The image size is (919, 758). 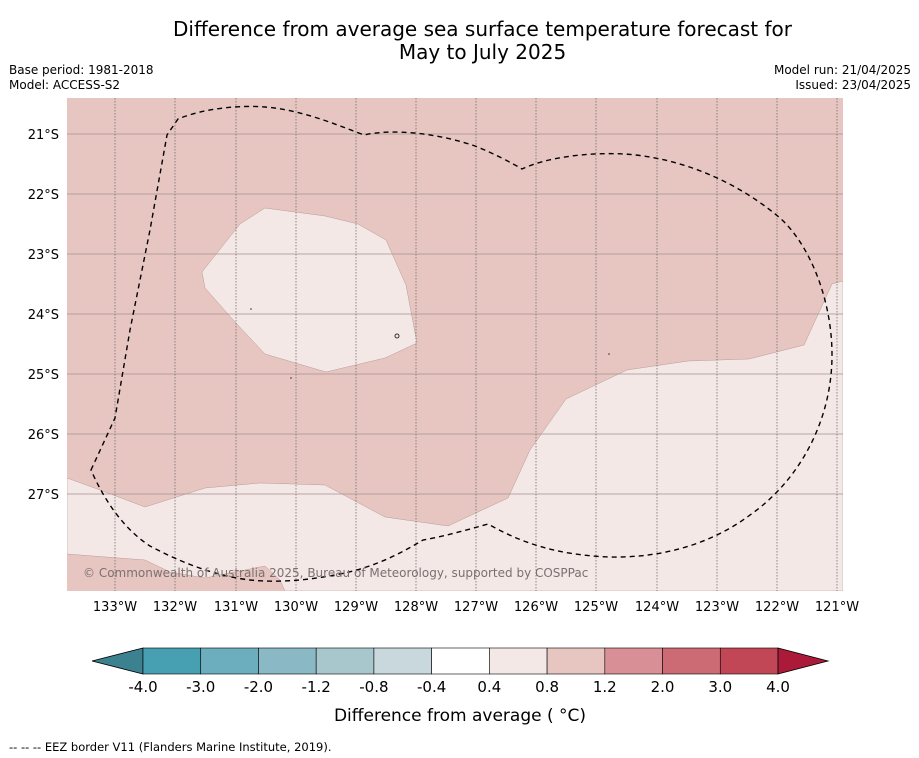 I want to click on colorbar-tick-label: 1.2, so click(x=605, y=687).